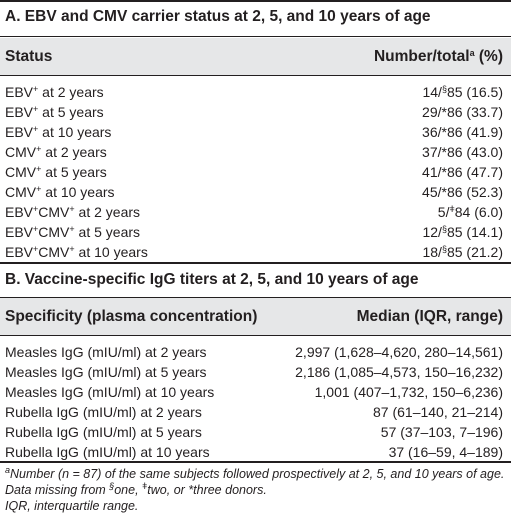 The image size is (511, 519). I want to click on value-prefix: 37/*86 (43.0), so click(462, 152).